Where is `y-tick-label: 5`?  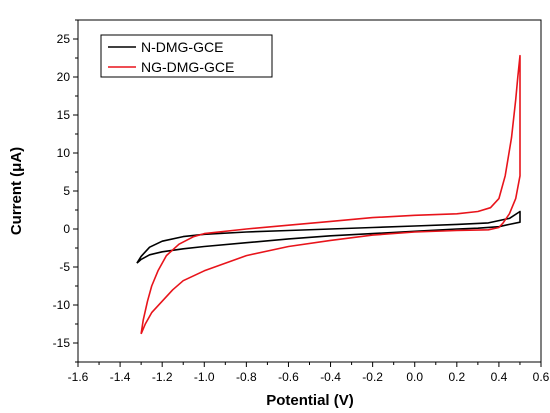
y-tick-label: 5 is located at coordinates (66, 191).